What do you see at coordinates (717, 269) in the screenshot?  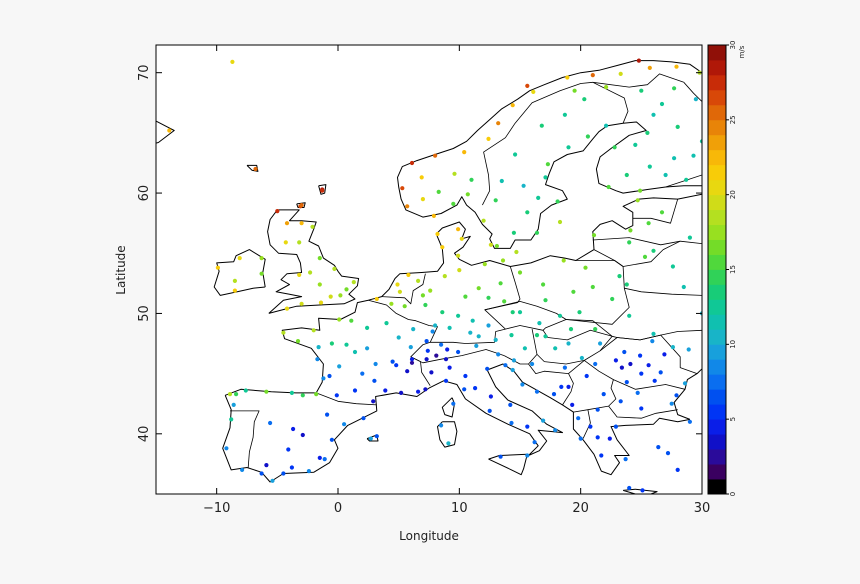 I see `colorbar` at bounding box center [717, 269].